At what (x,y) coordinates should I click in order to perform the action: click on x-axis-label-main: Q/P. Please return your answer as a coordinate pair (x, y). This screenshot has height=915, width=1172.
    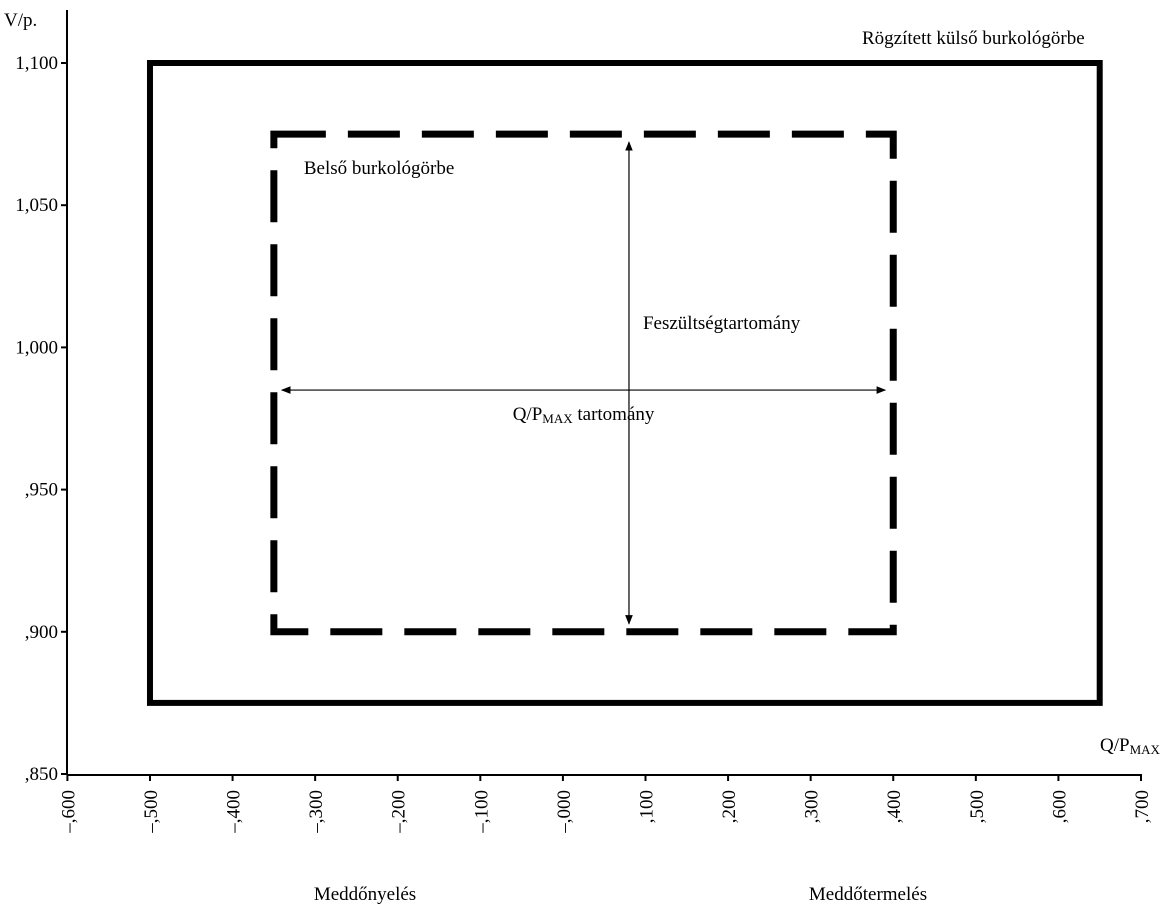
    Looking at the image, I should click on (1115, 745).